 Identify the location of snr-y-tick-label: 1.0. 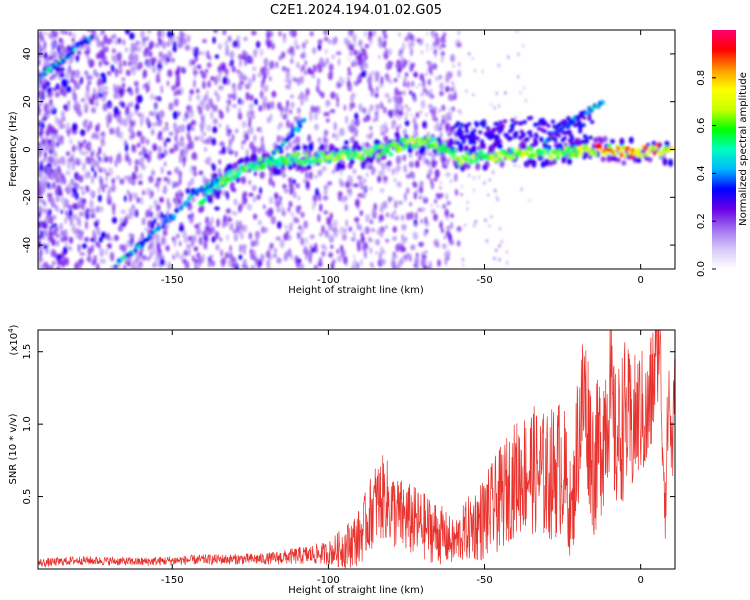
(27, 424).